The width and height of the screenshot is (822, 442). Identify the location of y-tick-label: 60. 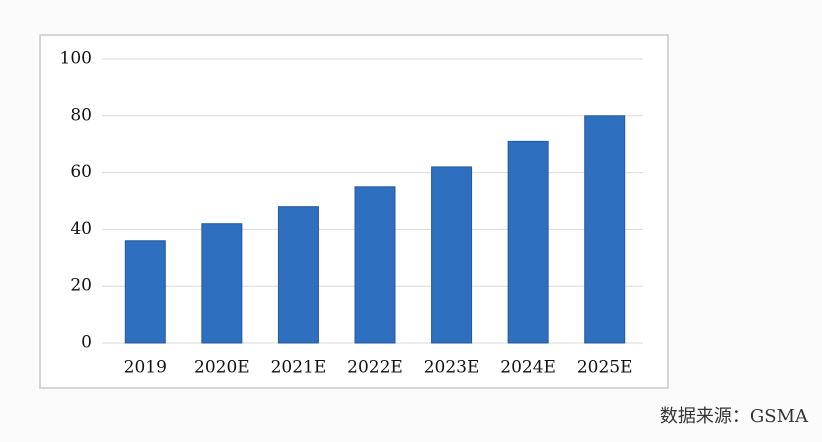
(81, 172).